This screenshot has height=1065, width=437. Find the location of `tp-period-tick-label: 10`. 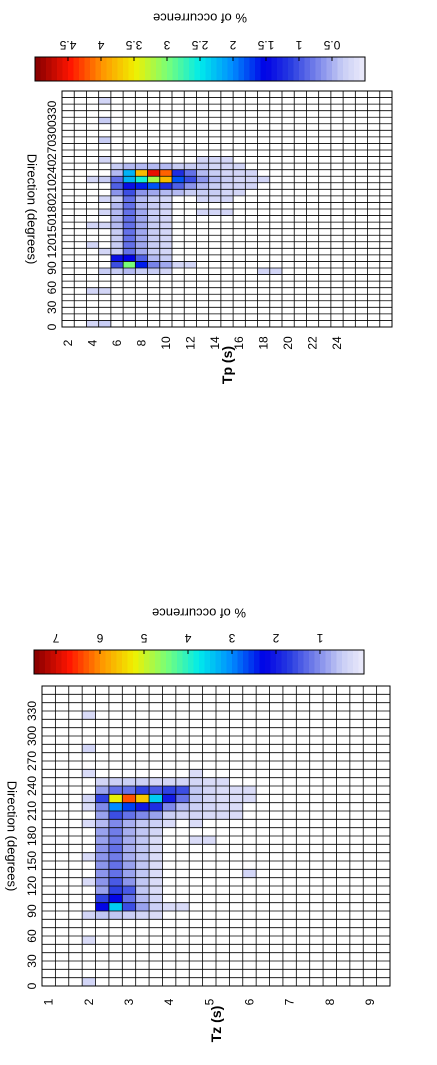

tp-period-tick-label: 10 is located at coordinates (166, 343).